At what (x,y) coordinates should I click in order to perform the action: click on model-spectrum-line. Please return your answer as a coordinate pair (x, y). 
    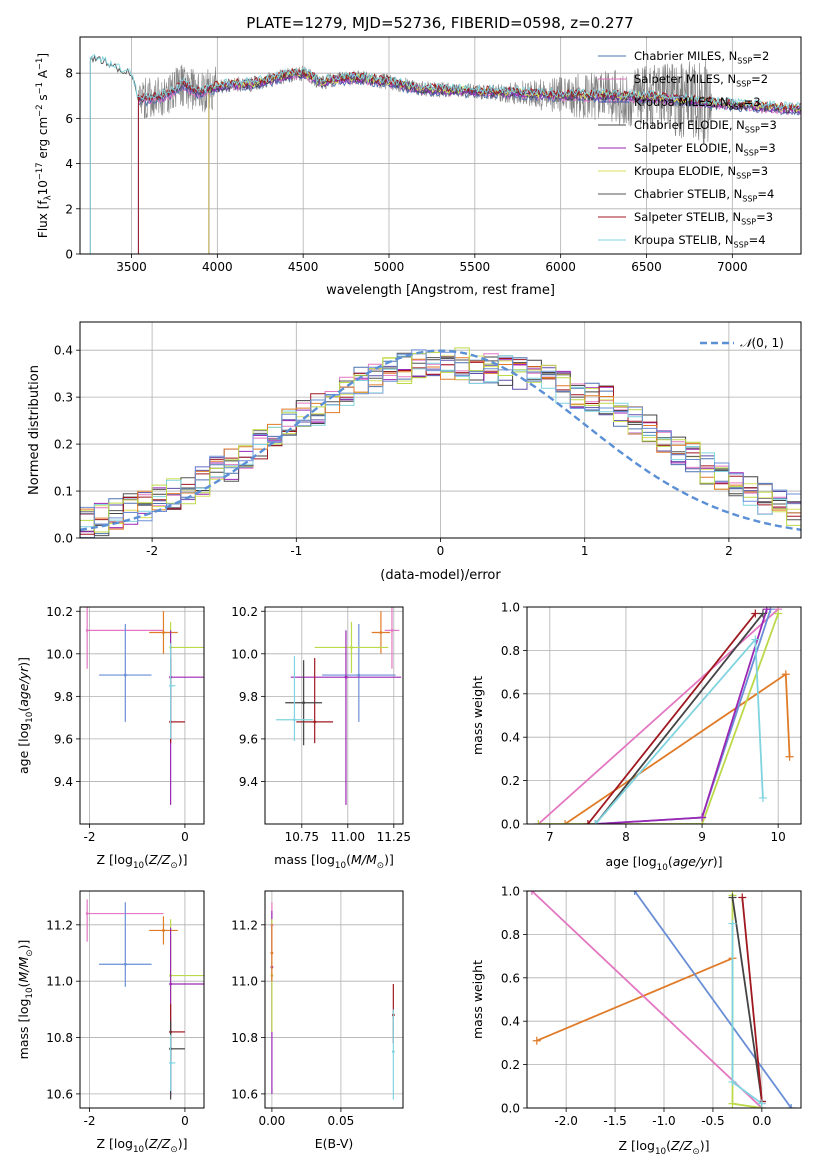
    Looking at the image, I should click on (445, 154).